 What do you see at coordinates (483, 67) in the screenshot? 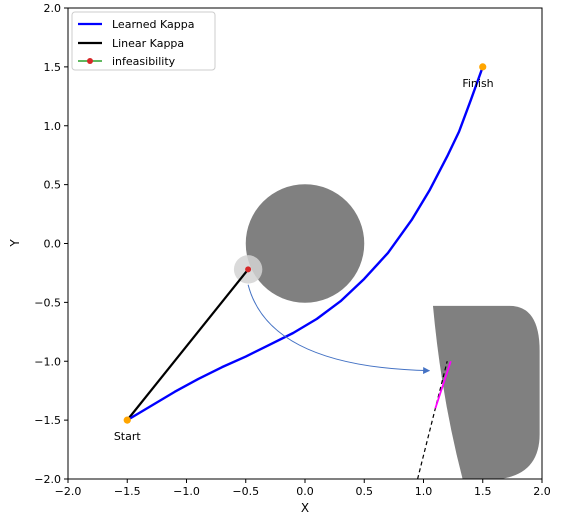
I see `finish-point` at bounding box center [483, 67].